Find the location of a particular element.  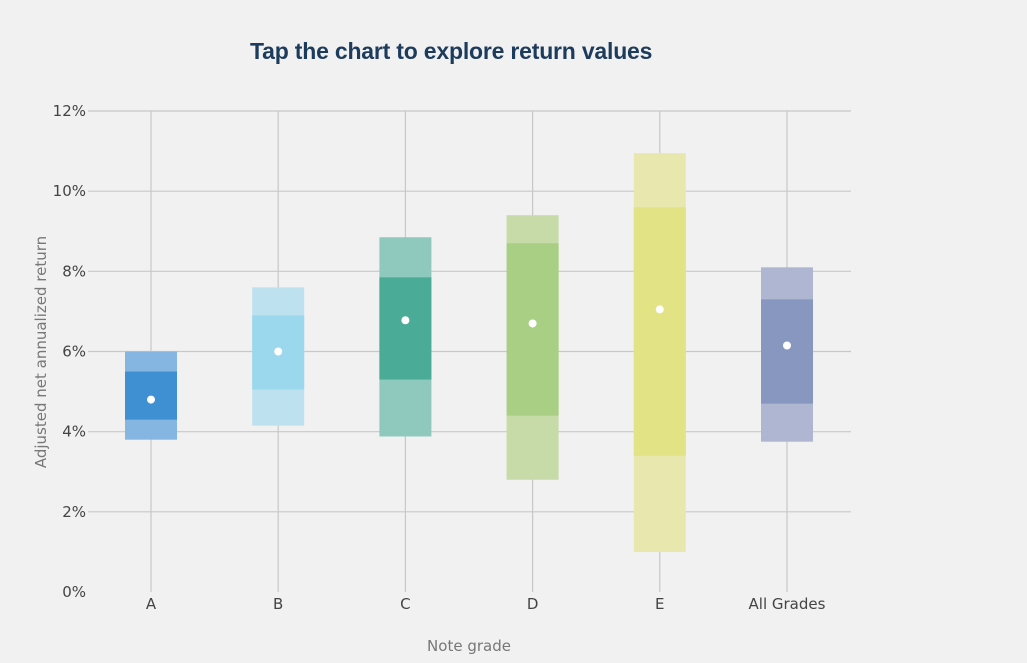

y-tick-label: 4% is located at coordinates (74, 432).